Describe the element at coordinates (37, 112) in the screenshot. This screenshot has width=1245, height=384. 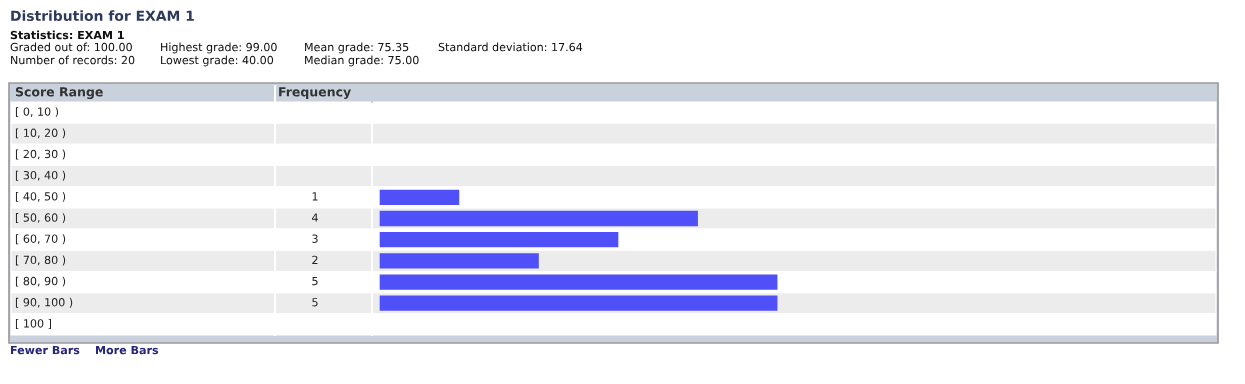
I see `y-tick-label: [ 0, 10 )` at that location.